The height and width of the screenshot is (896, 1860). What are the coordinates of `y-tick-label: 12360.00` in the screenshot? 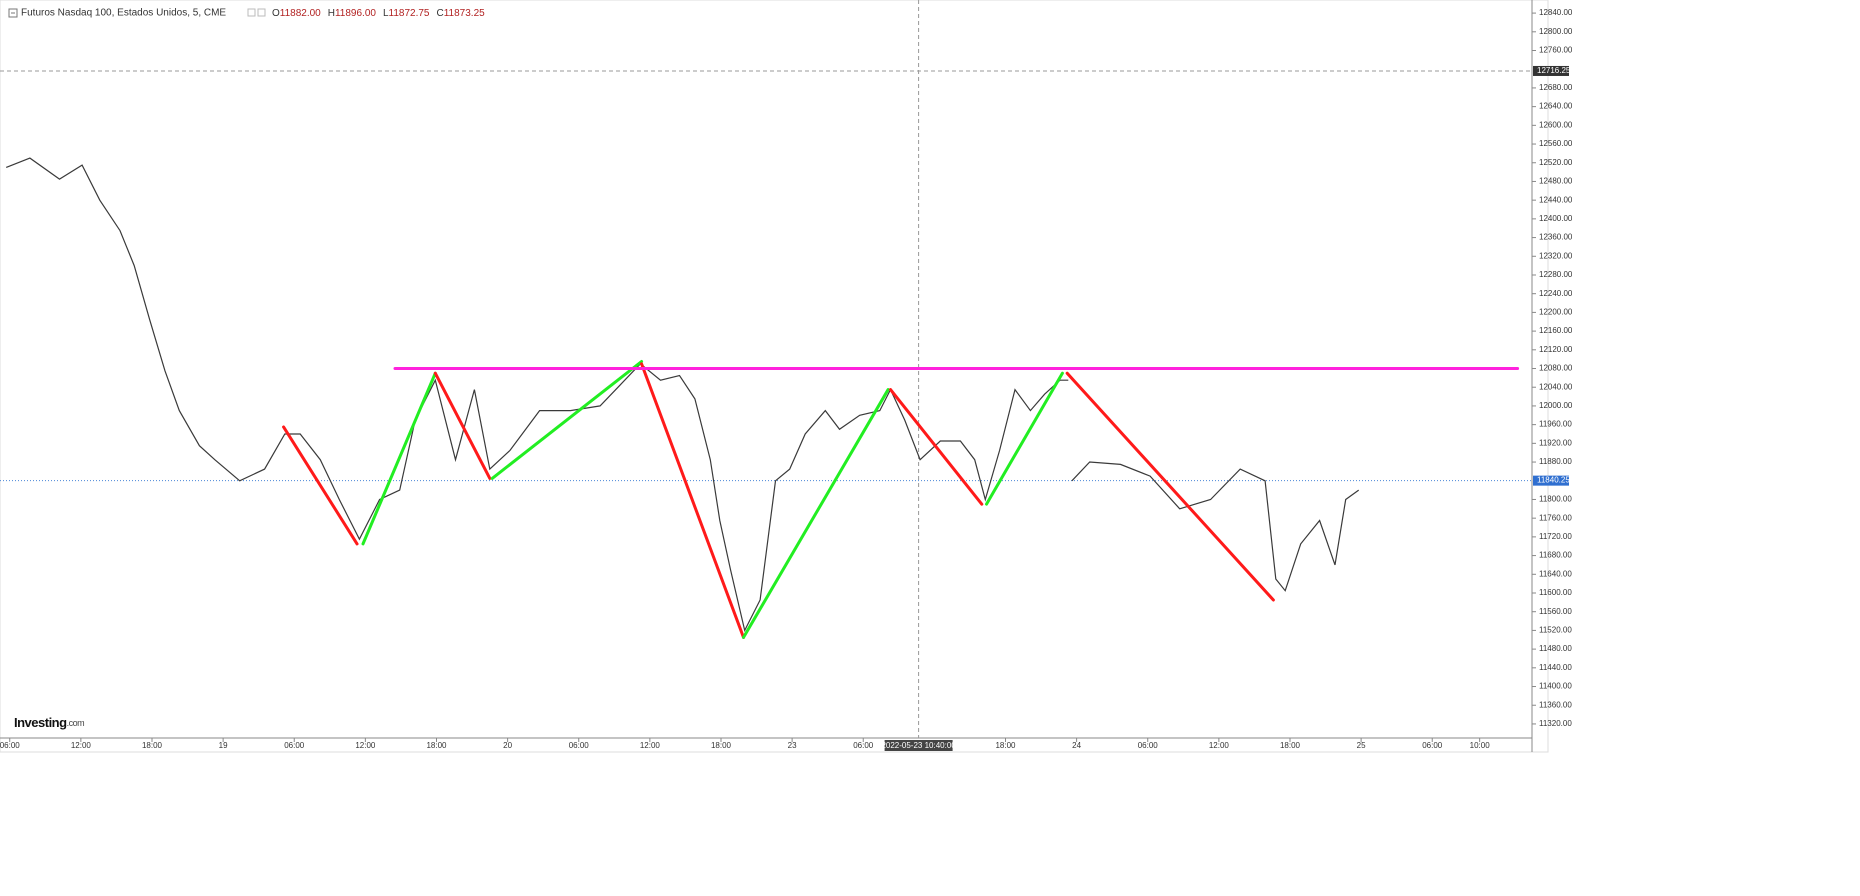 It's located at (1556, 237).